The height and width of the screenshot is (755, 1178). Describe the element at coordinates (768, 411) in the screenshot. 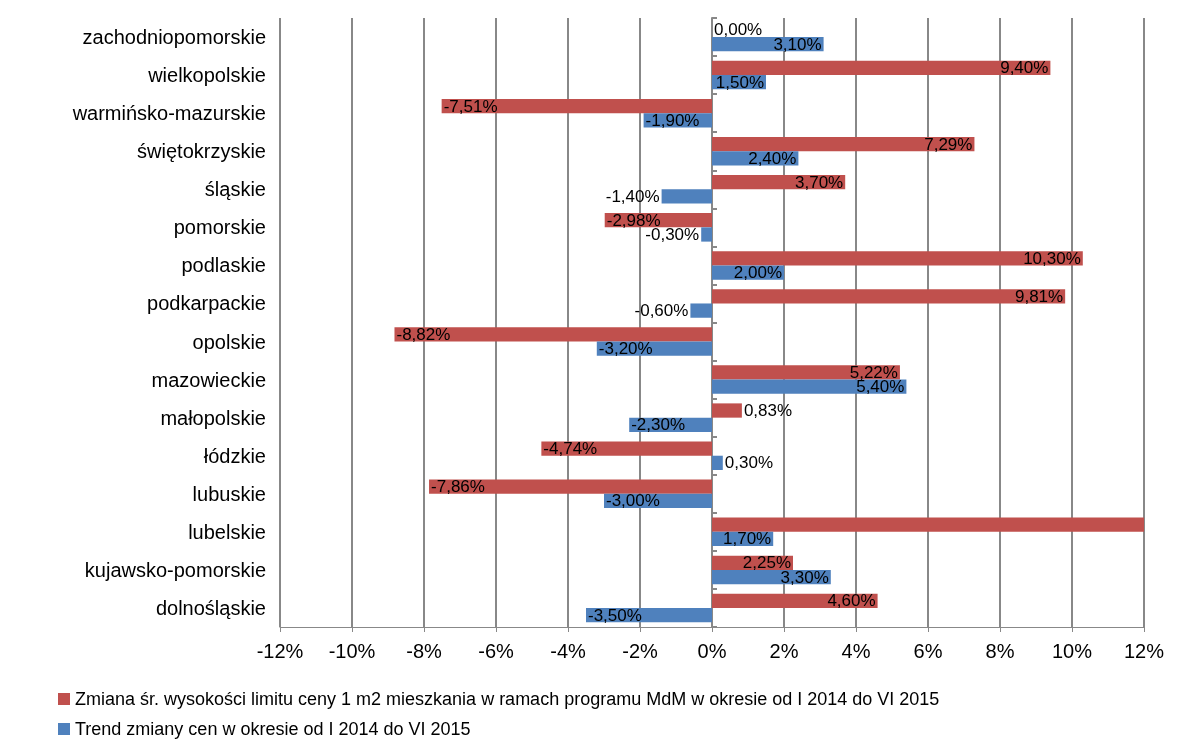

I see `data-label: 0,83%` at that location.